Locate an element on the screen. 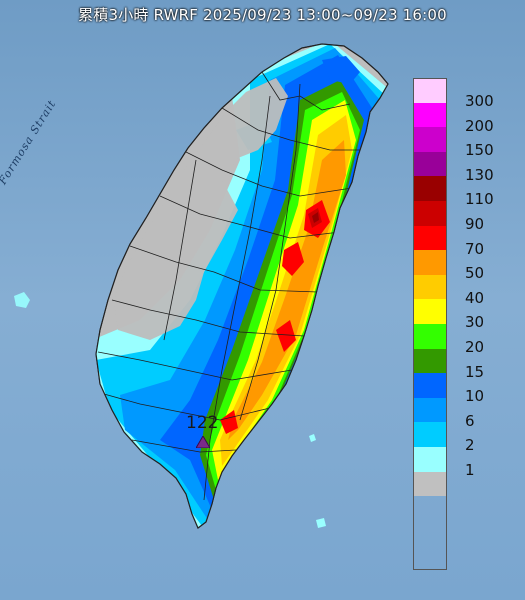 This screenshot has height=600, width=525. legend-label: 150 is located at coordinates (479, 150).